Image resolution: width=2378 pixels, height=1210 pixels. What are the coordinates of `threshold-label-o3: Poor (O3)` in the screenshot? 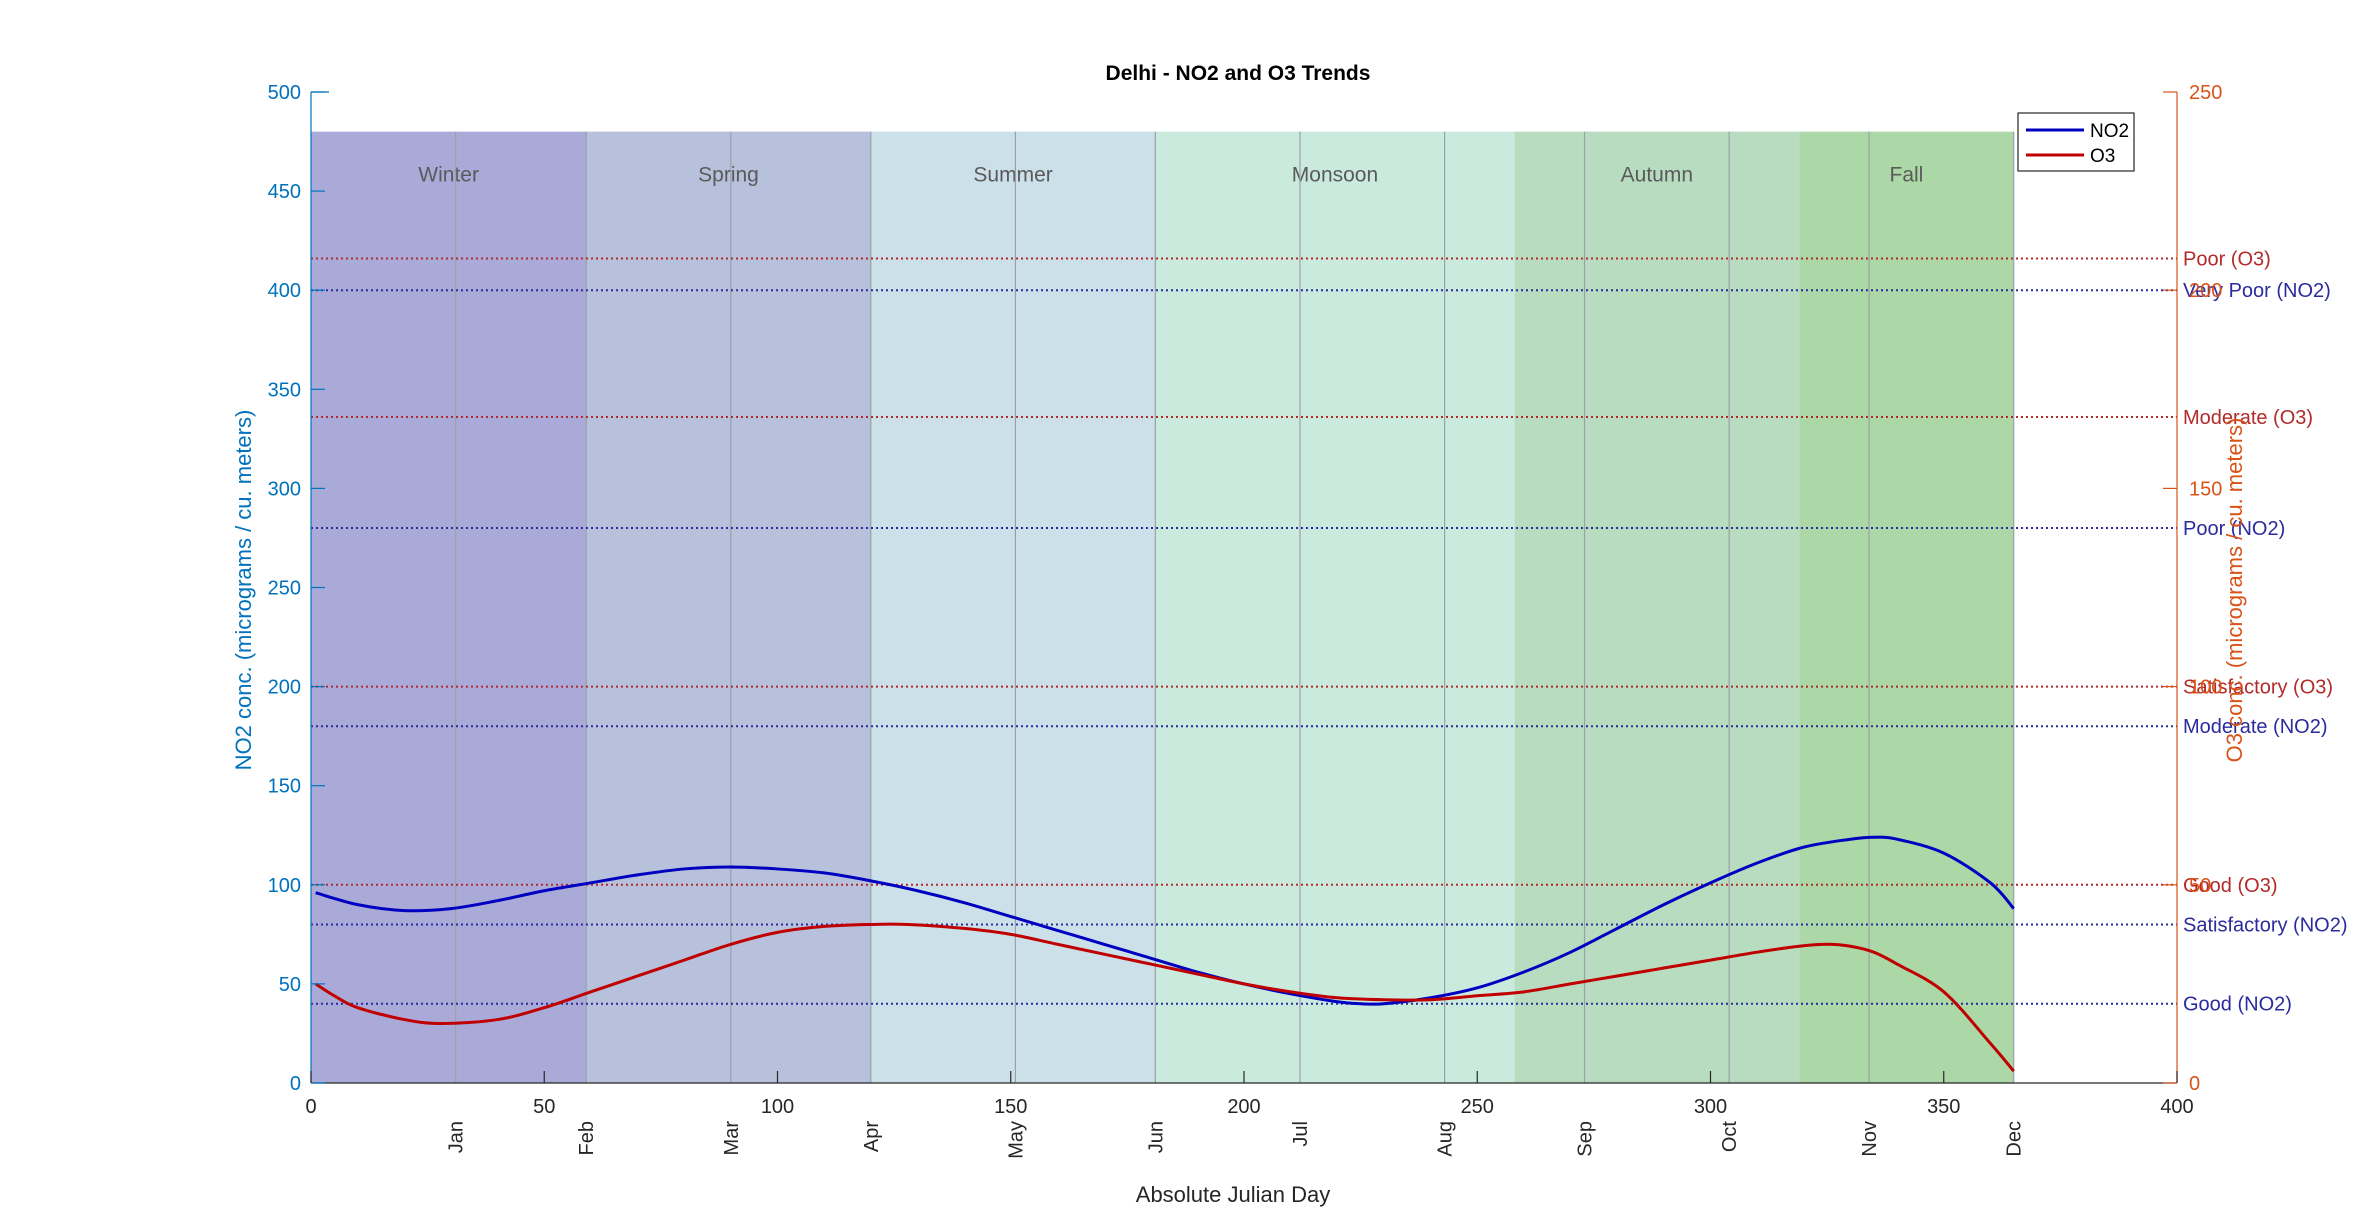 It's located at (2227, 259).